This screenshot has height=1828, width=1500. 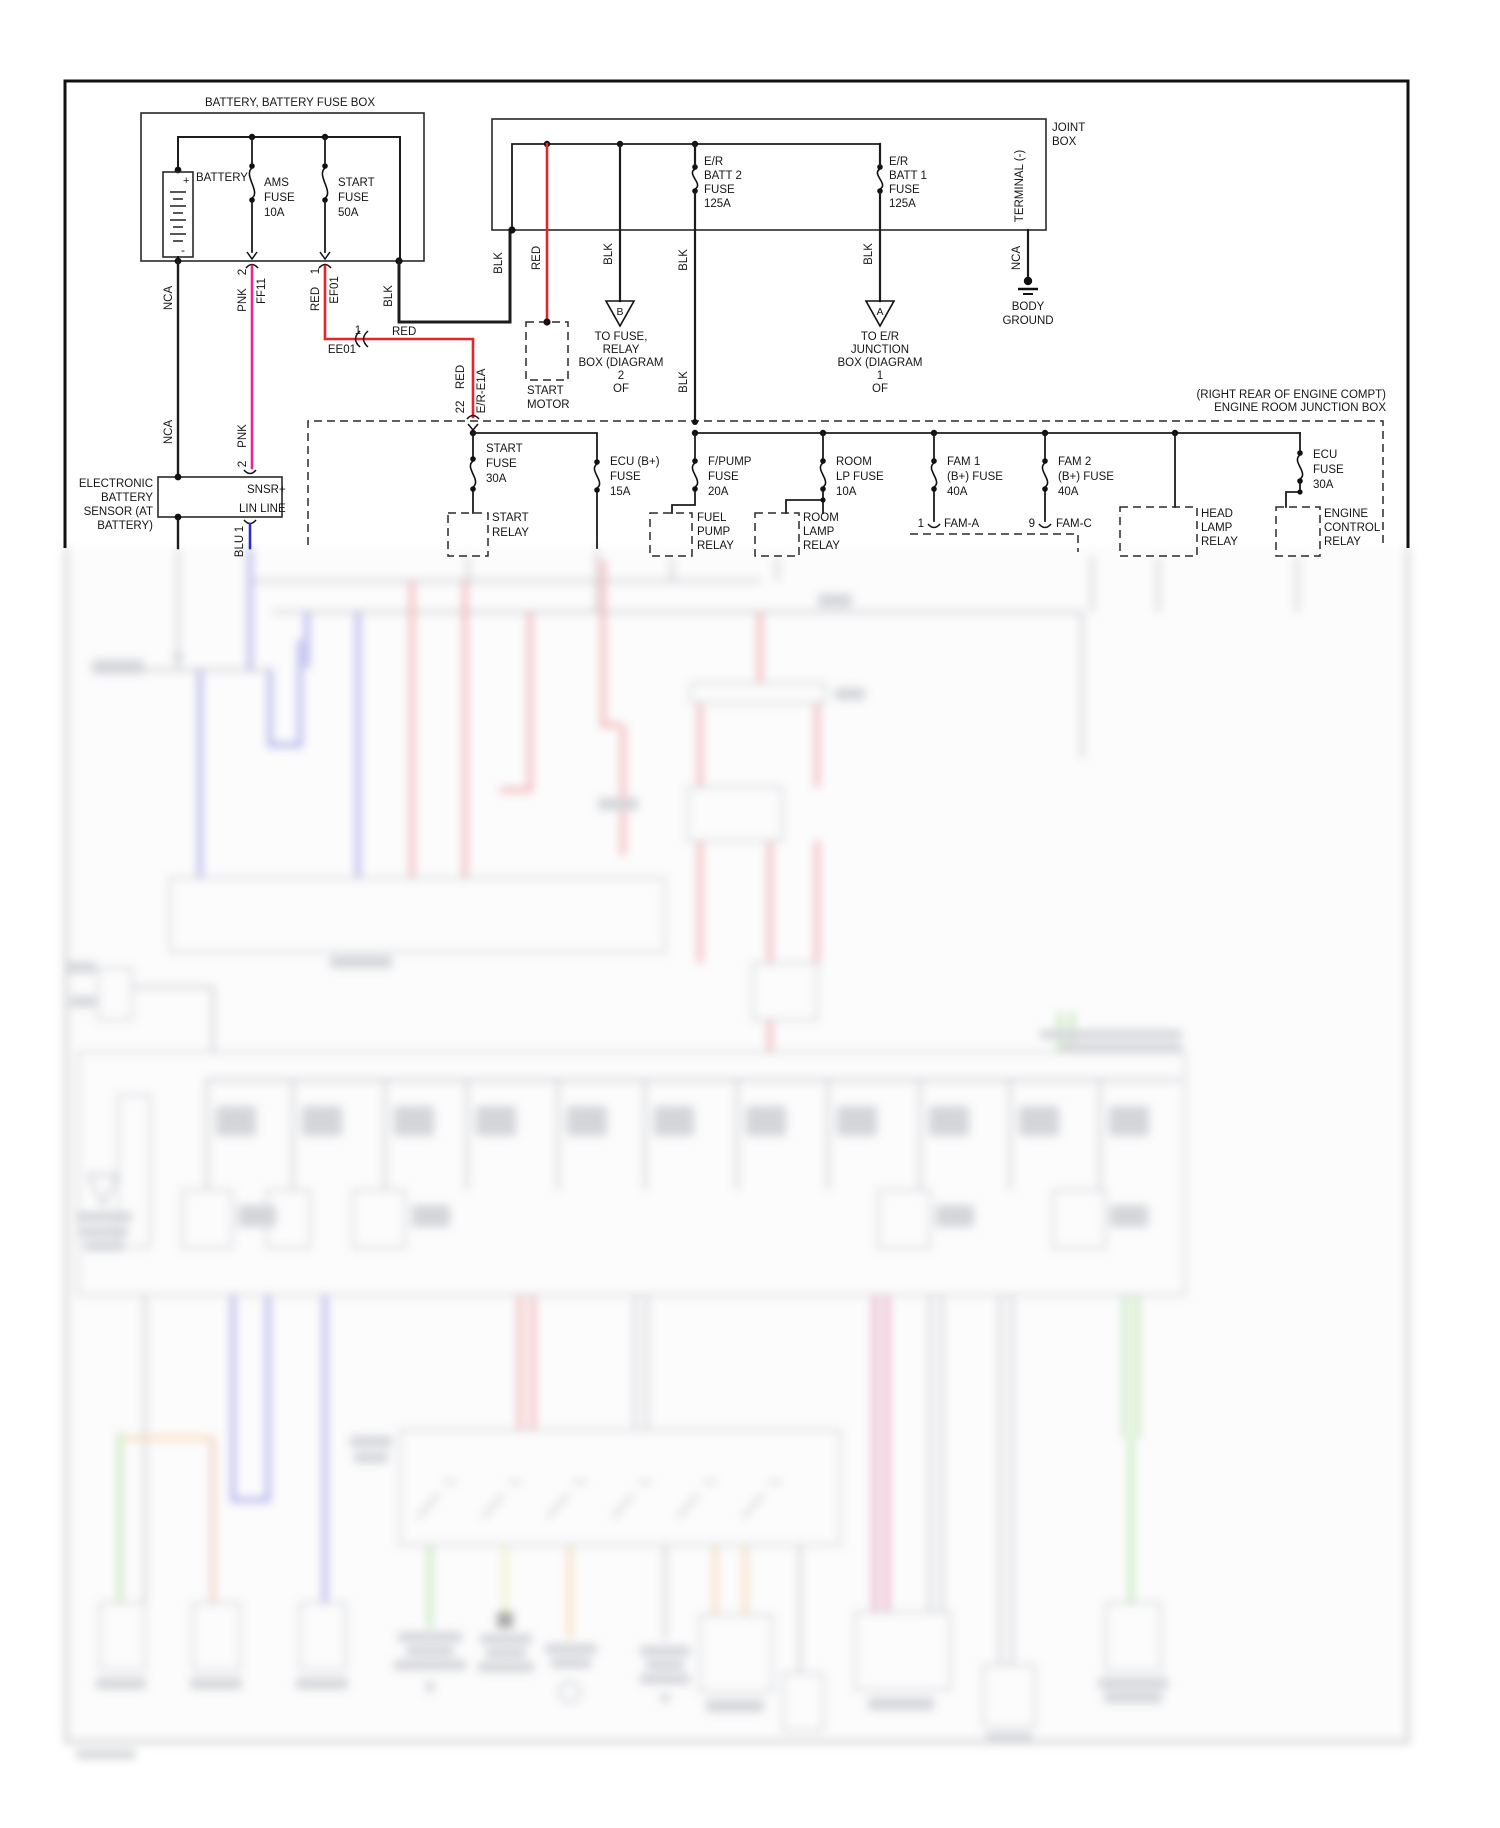 What do you see at coordinates (880, 337) in the screenshot?
I see `triangle-a-t1: TO E/R` at bounding box center [880, 337].